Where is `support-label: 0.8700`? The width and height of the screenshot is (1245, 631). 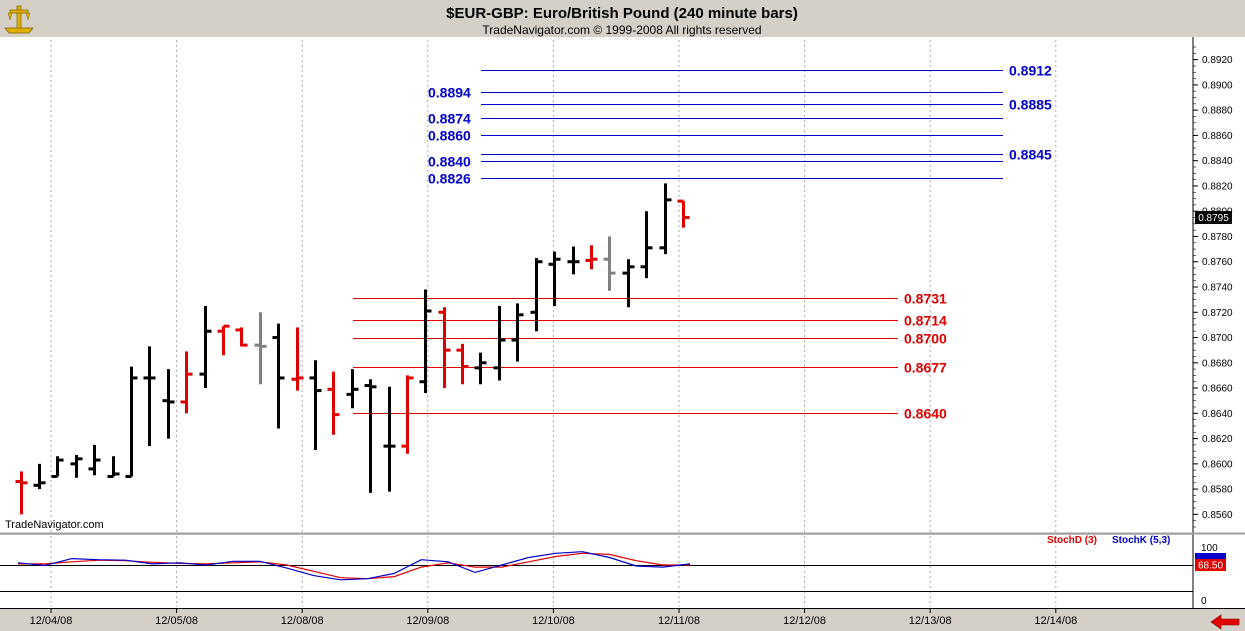
support-label: 0.8700 is located at coordinates (925, 339).